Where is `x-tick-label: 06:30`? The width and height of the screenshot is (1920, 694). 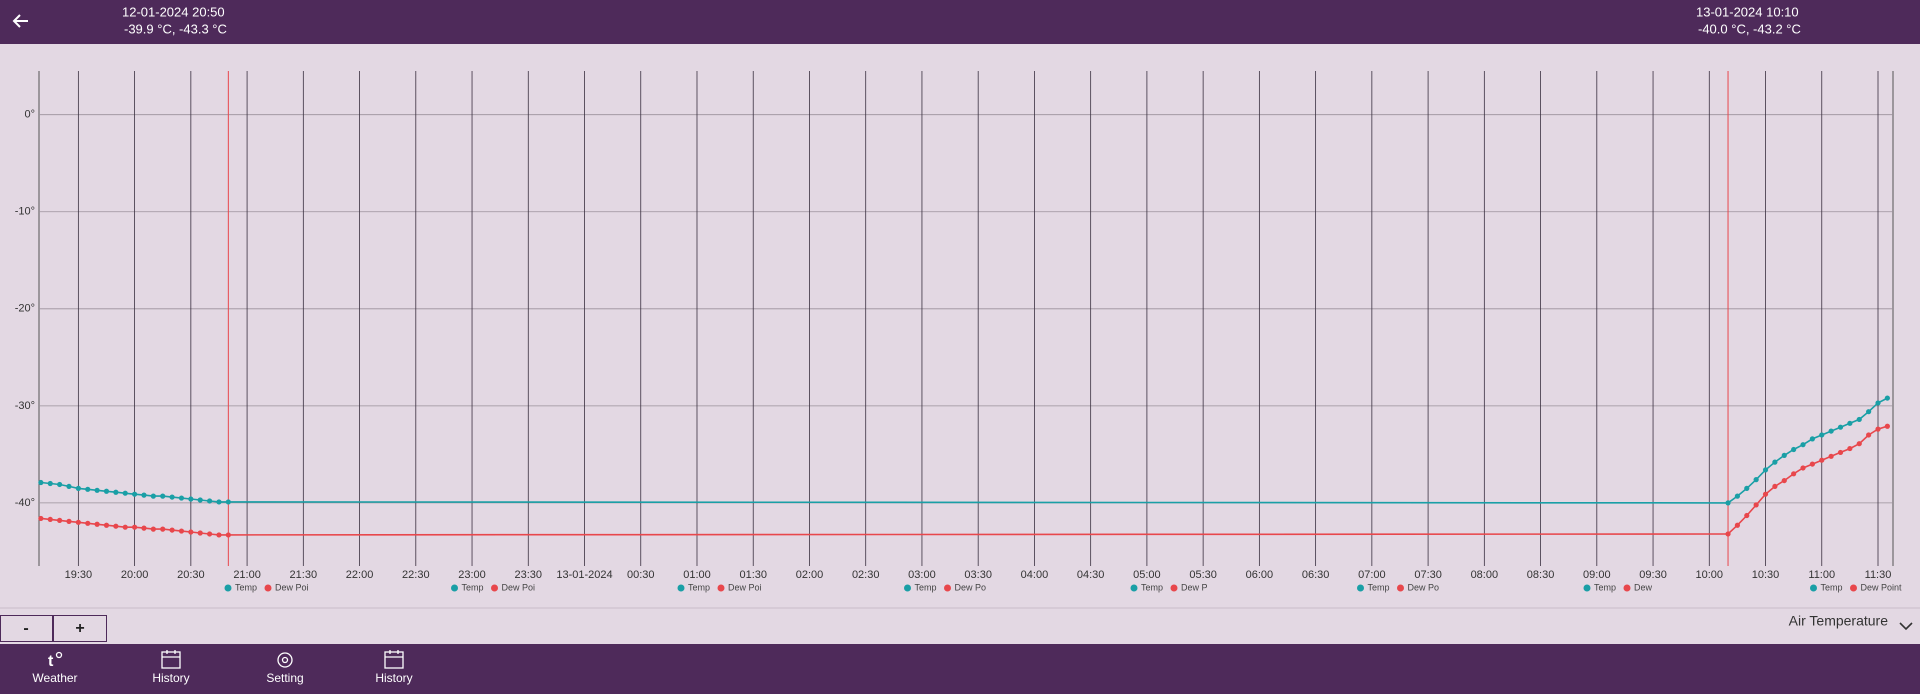
x-tick-label: 06:30 is located at coordinates (1316, 575).